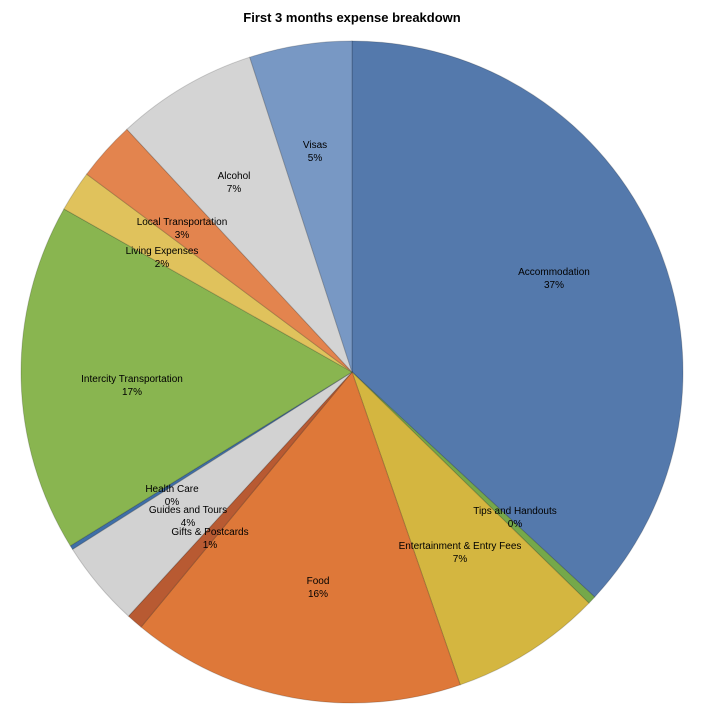 The image size is (704, 714). Describe the element at coordinates (515, 524) in the screenshot. I see `slice-percent-tips-and-handouts: 0%` at that location.